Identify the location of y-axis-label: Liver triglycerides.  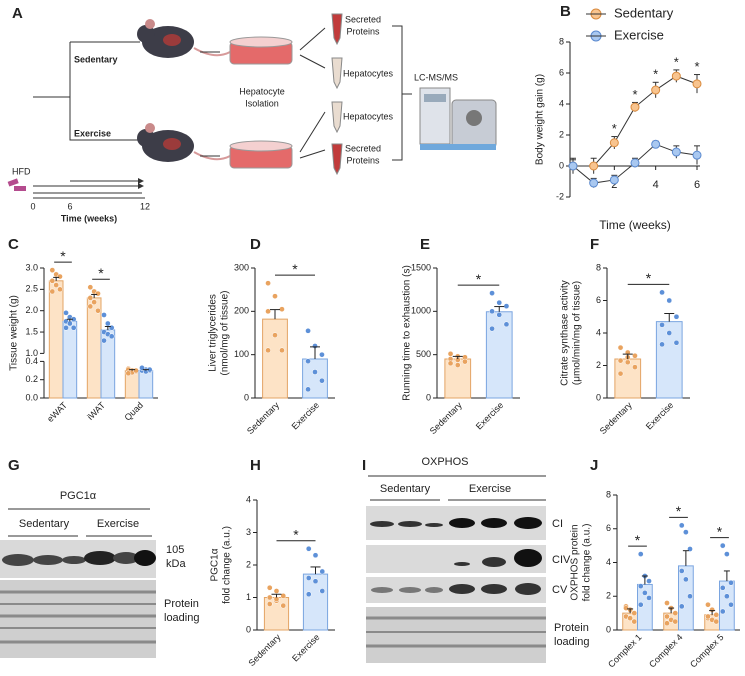
(213, 333).